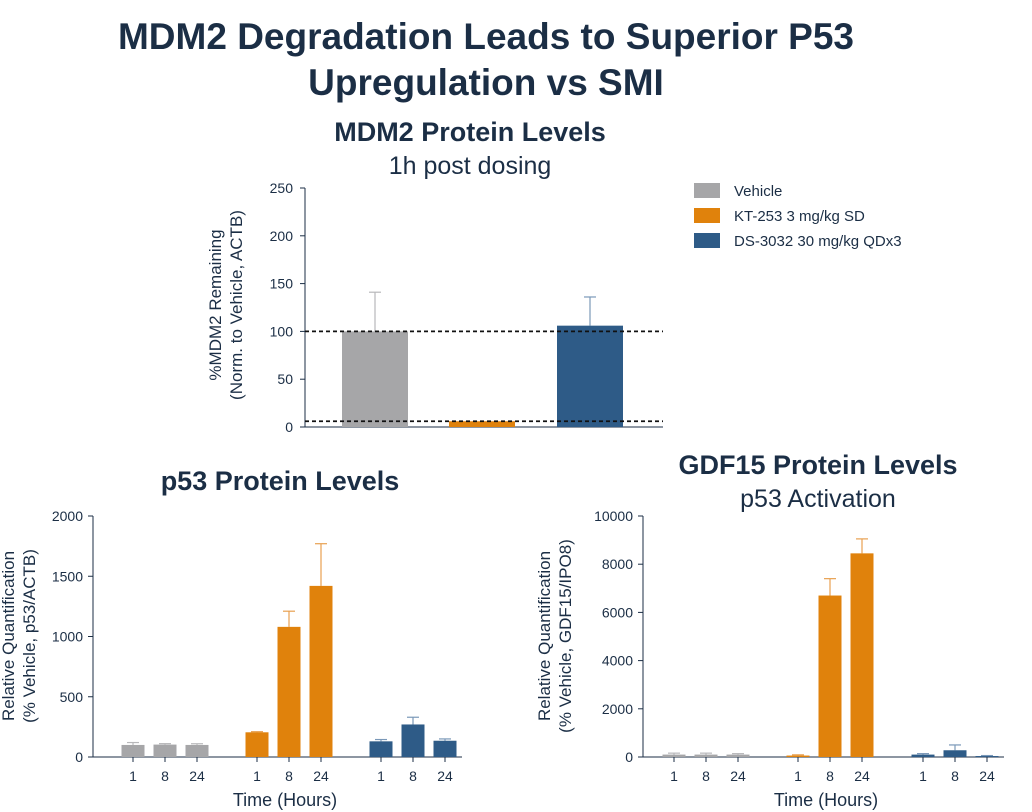  I want to click on gdf15-y-tick-label: 6000, so click(617, 612).